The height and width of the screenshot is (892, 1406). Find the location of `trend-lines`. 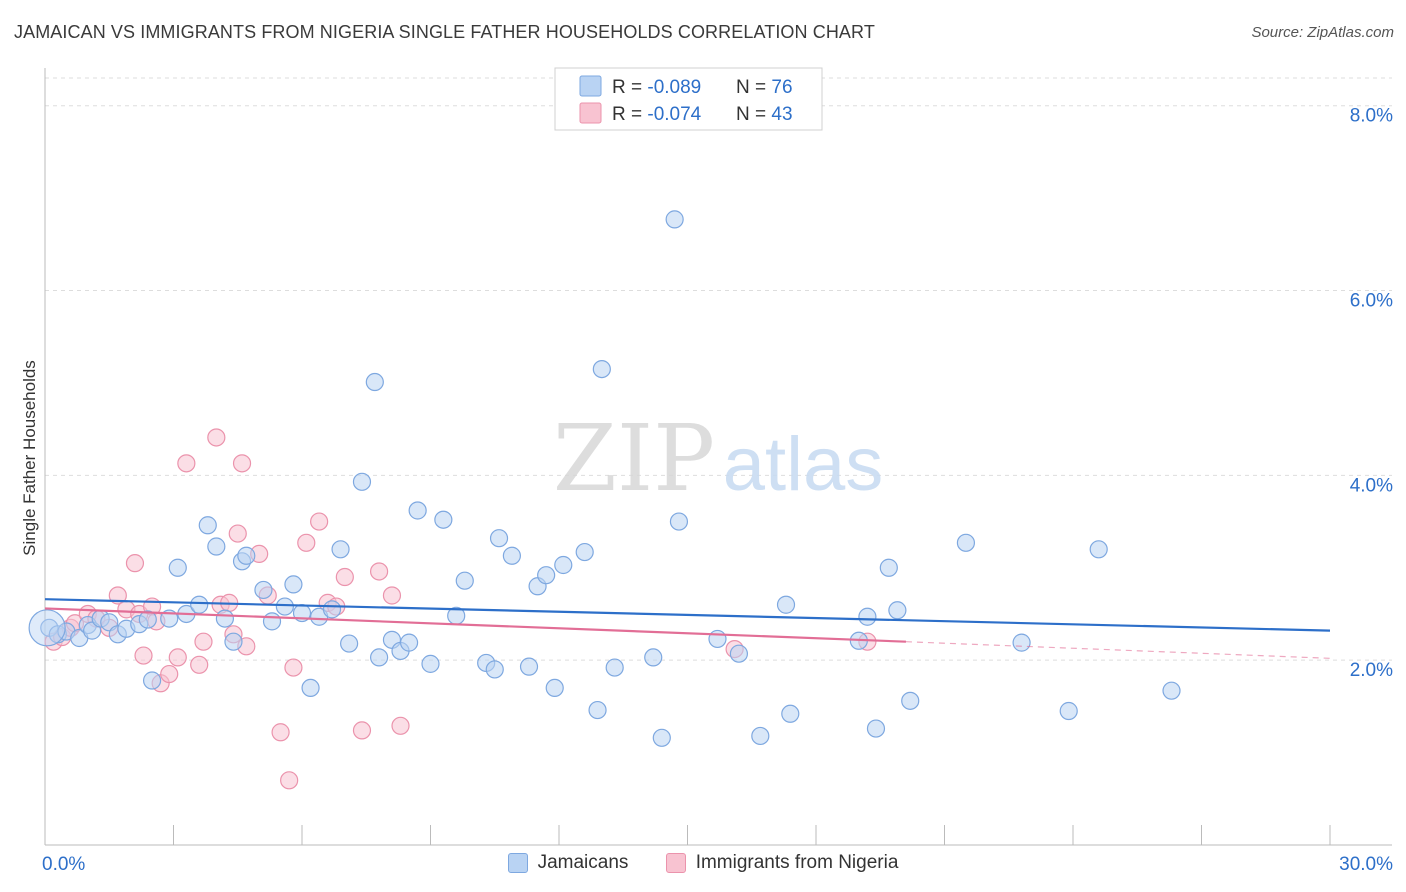

trend-lines is located at coordinates (687, 628).